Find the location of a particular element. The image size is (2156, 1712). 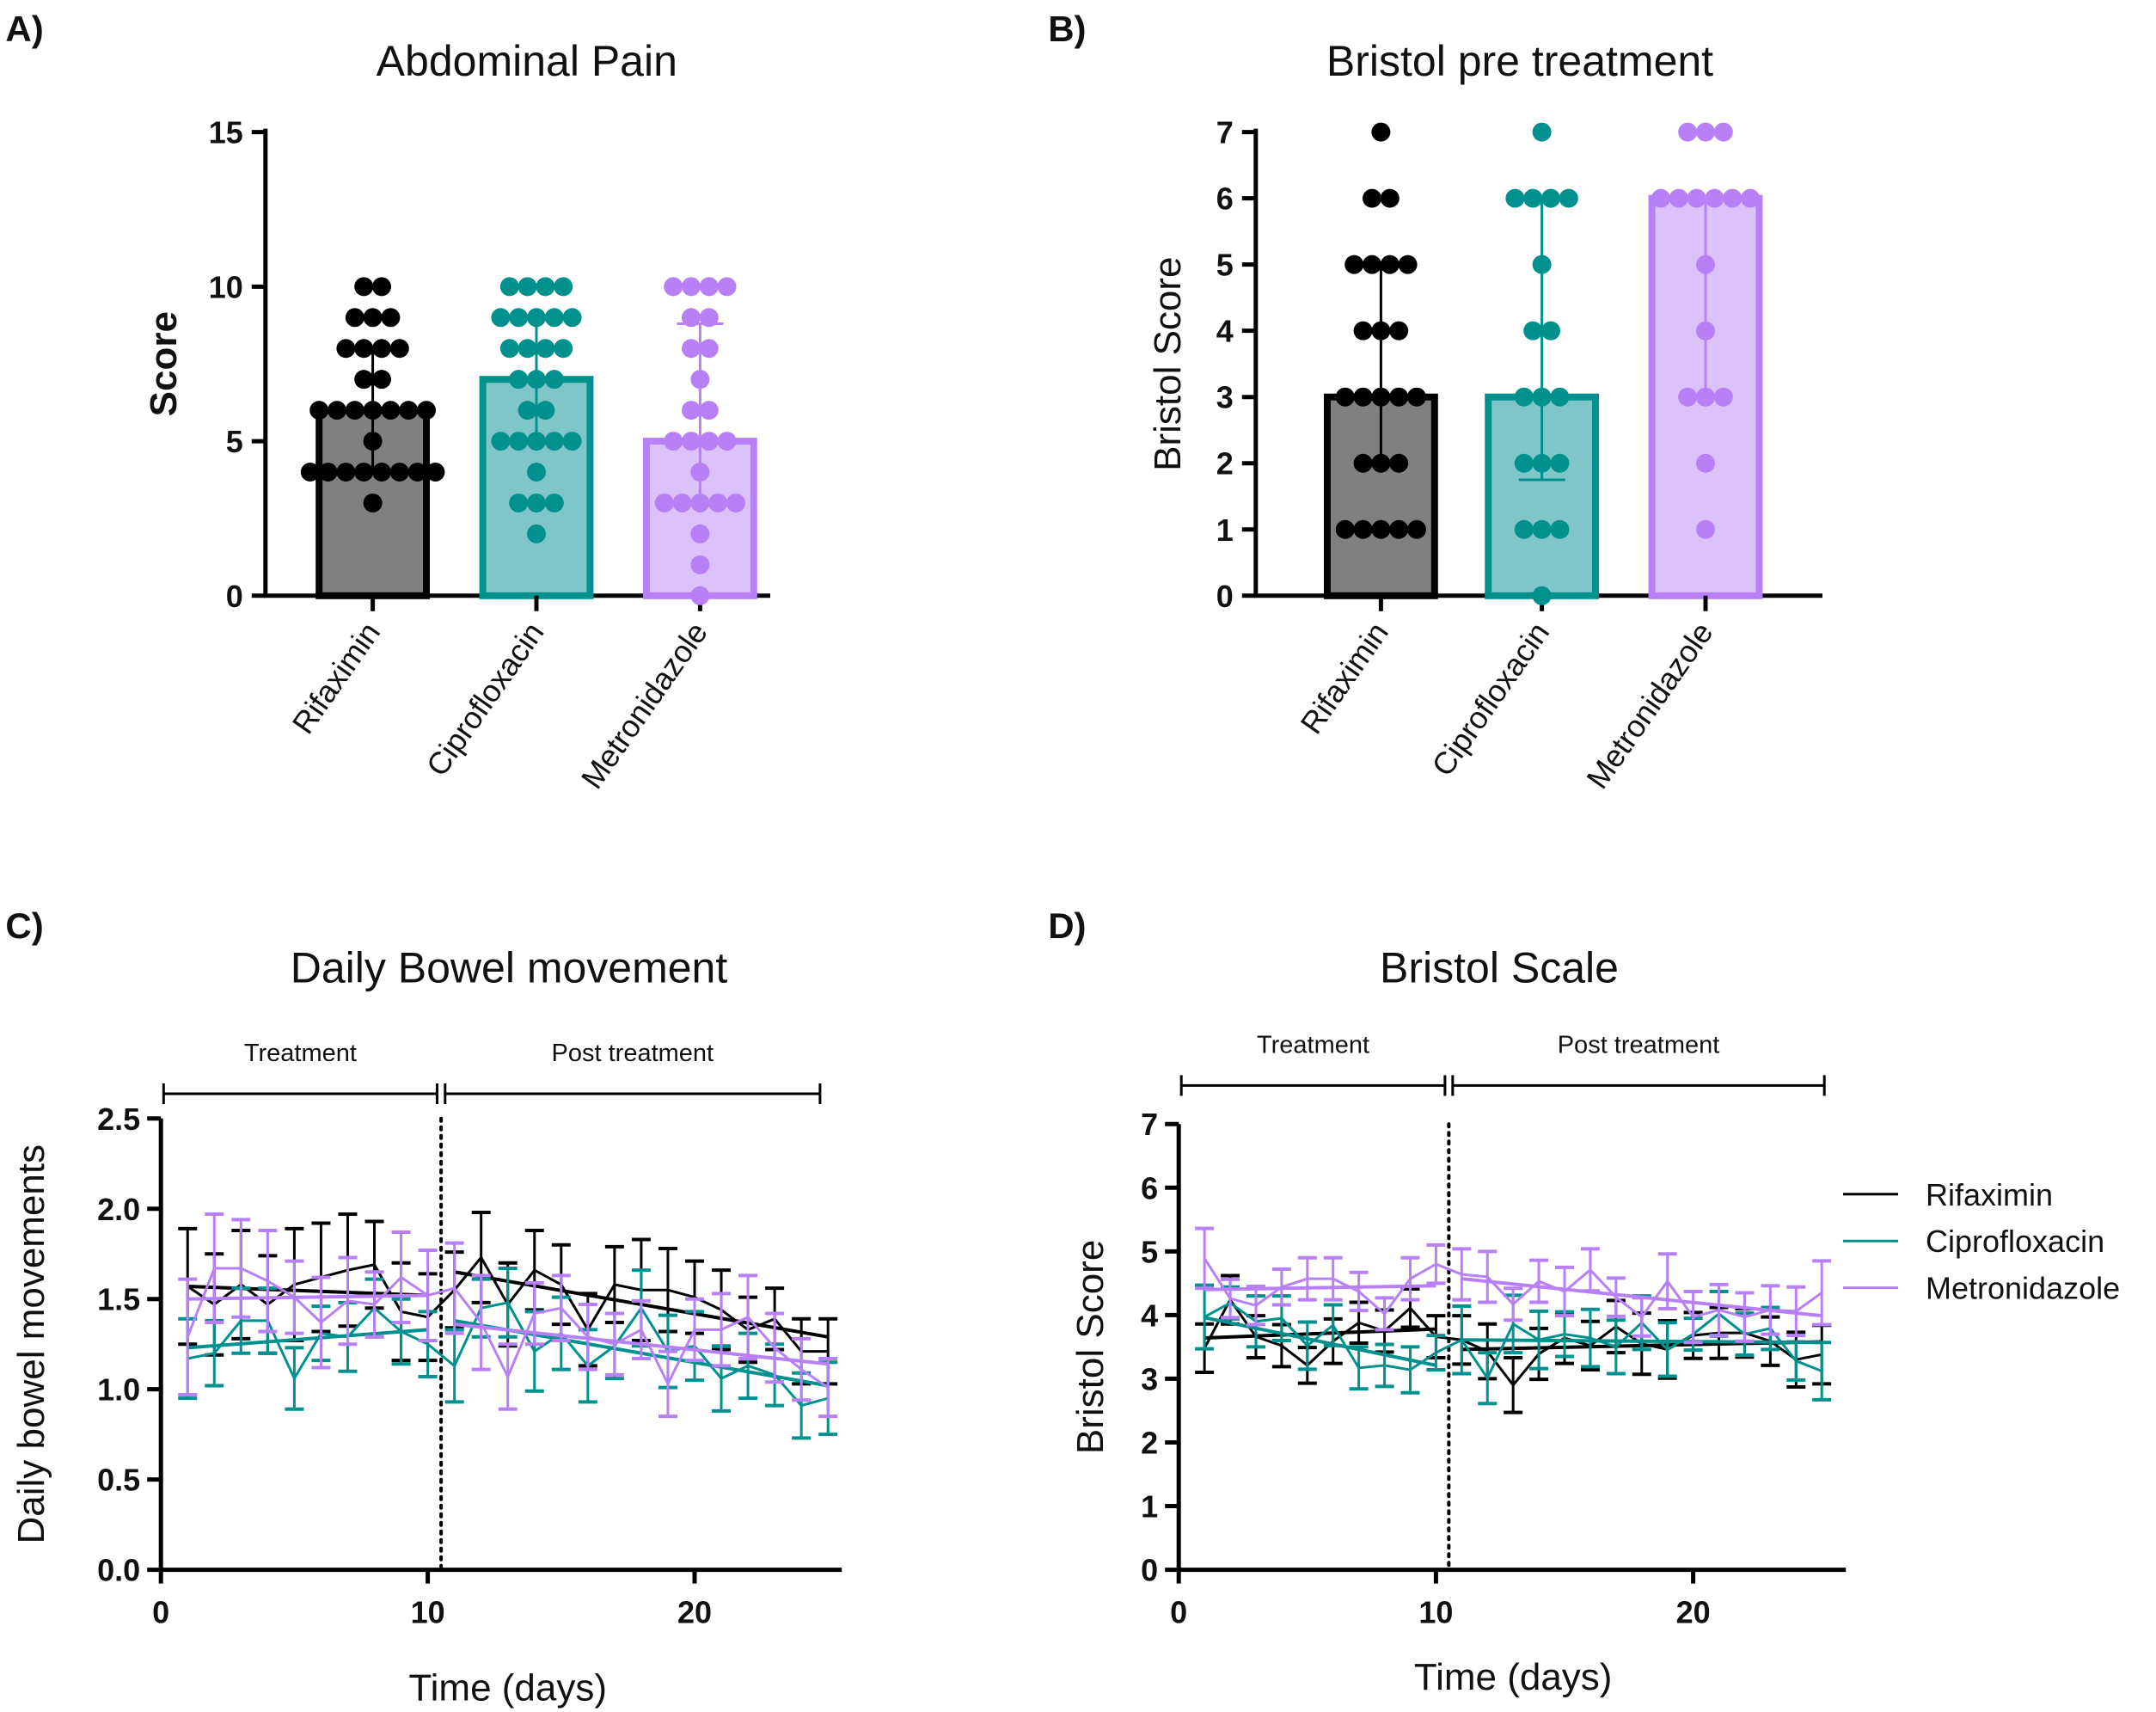

legend-label: Rifaximin is located at coordinates (1989, 1194).